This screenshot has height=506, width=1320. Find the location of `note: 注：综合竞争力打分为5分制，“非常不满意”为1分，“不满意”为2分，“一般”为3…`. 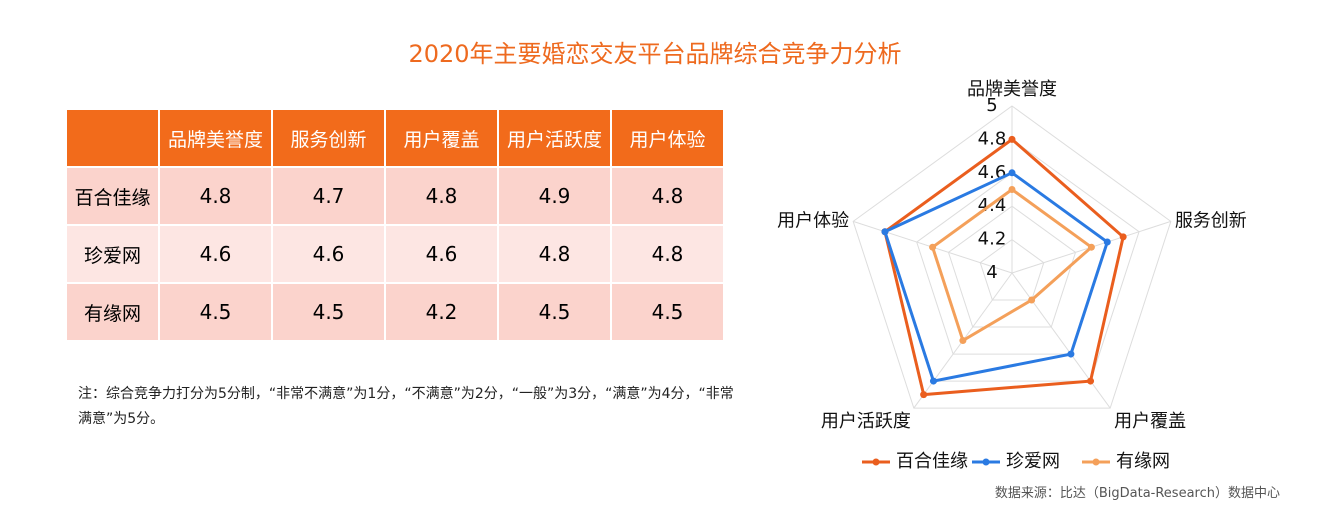

note: 注：综合竞争力打分为5分制，“非常不满意”为1分，“不满意”为2分，“一般”为3… is located at coordinates (406, 406).